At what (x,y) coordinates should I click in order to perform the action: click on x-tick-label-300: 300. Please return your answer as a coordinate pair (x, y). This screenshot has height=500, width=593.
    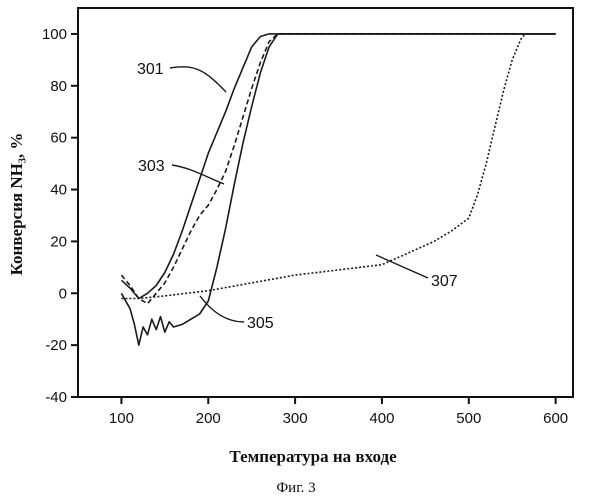
    Looking at the image, I should click on (295, 418).